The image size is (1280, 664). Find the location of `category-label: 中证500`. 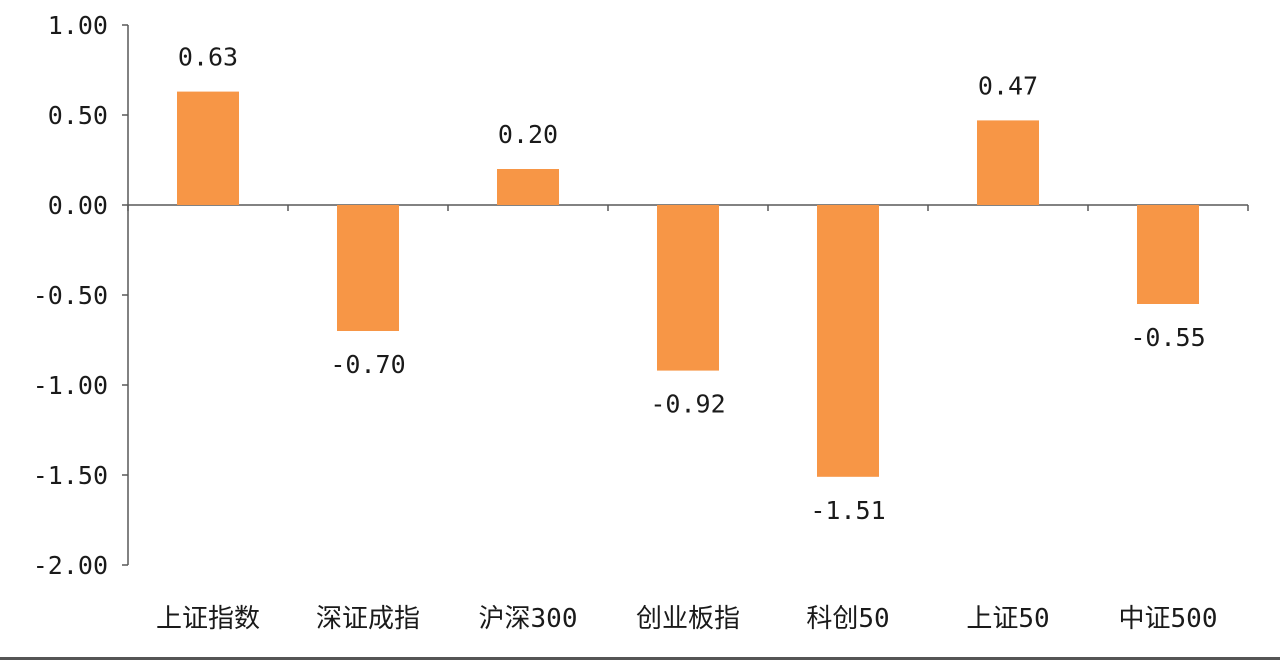

category-label: 中证500 is located at coordinates (1168, 619).